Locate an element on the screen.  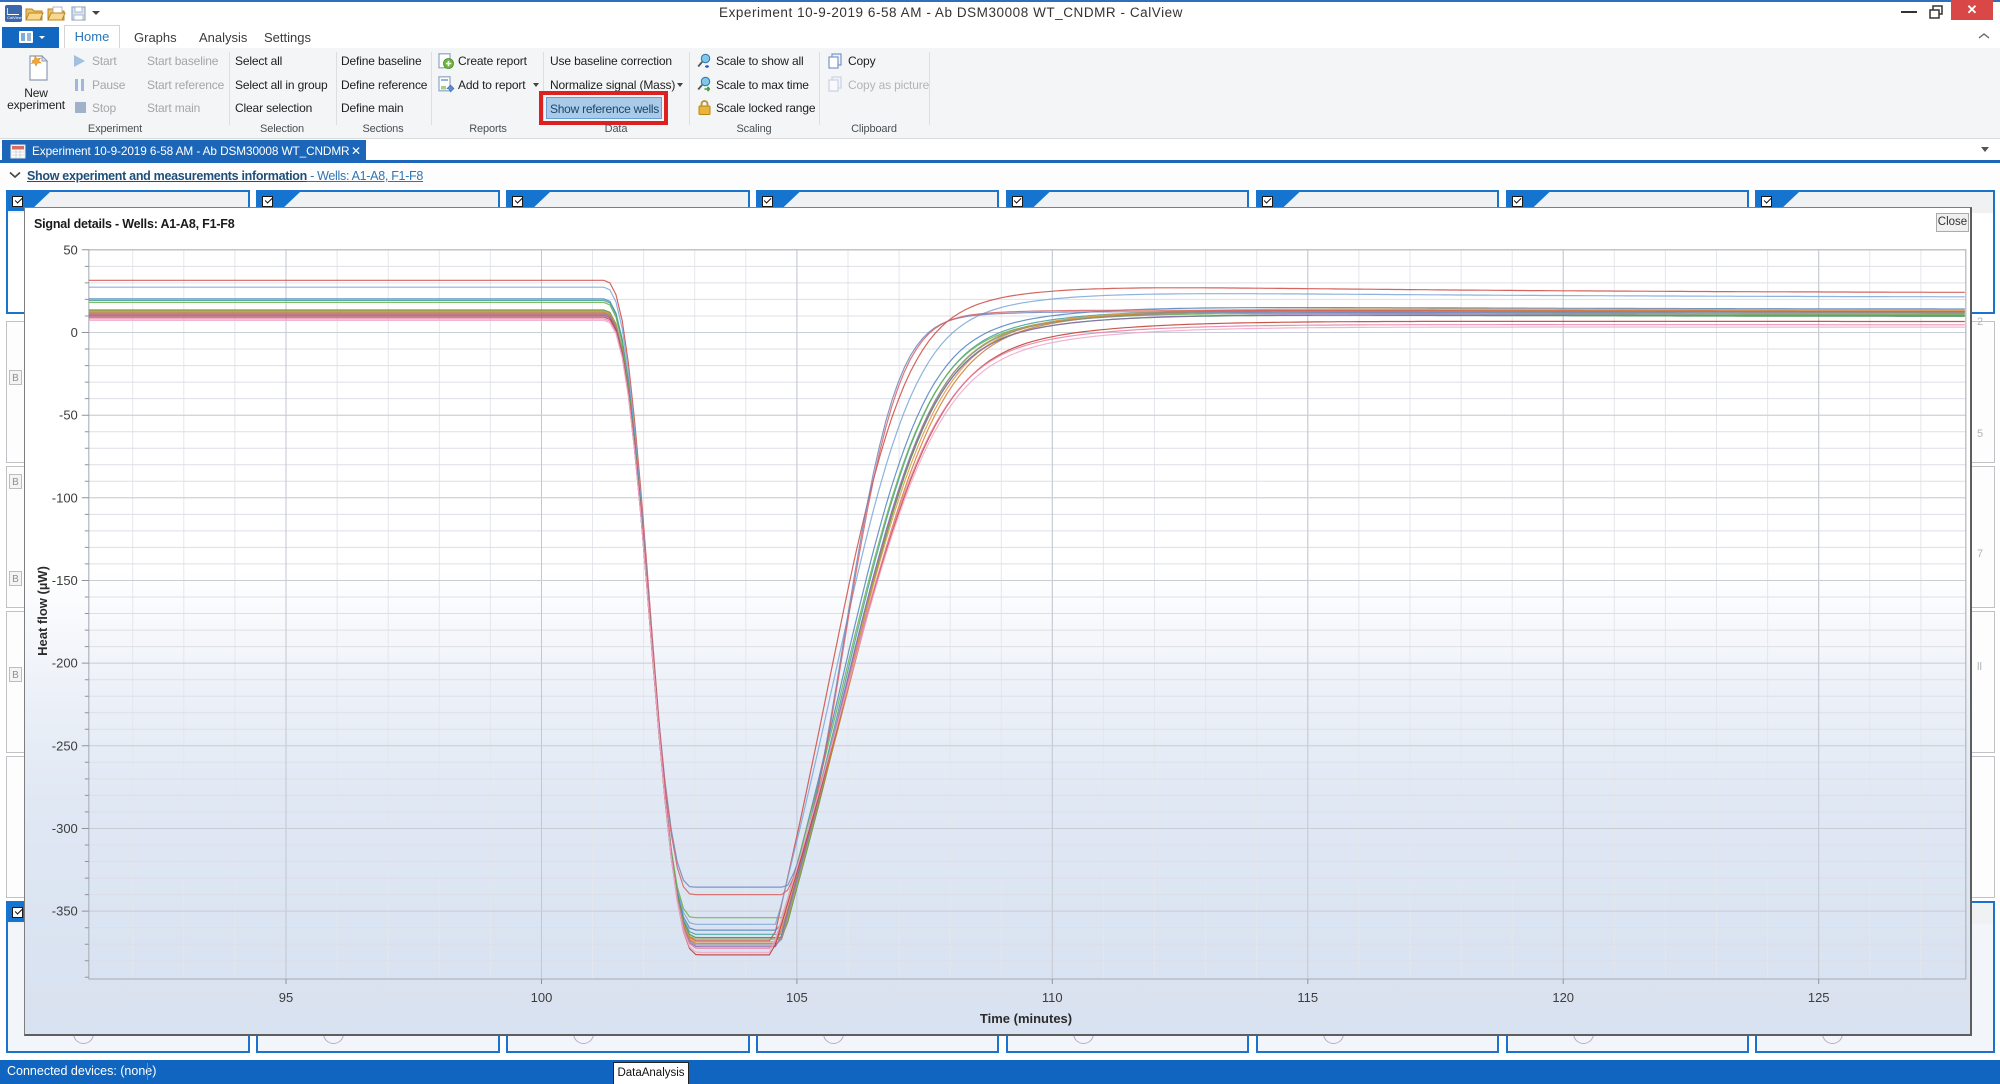
svg-text: Time (minutes) is located at coordinates (1026, 1018).